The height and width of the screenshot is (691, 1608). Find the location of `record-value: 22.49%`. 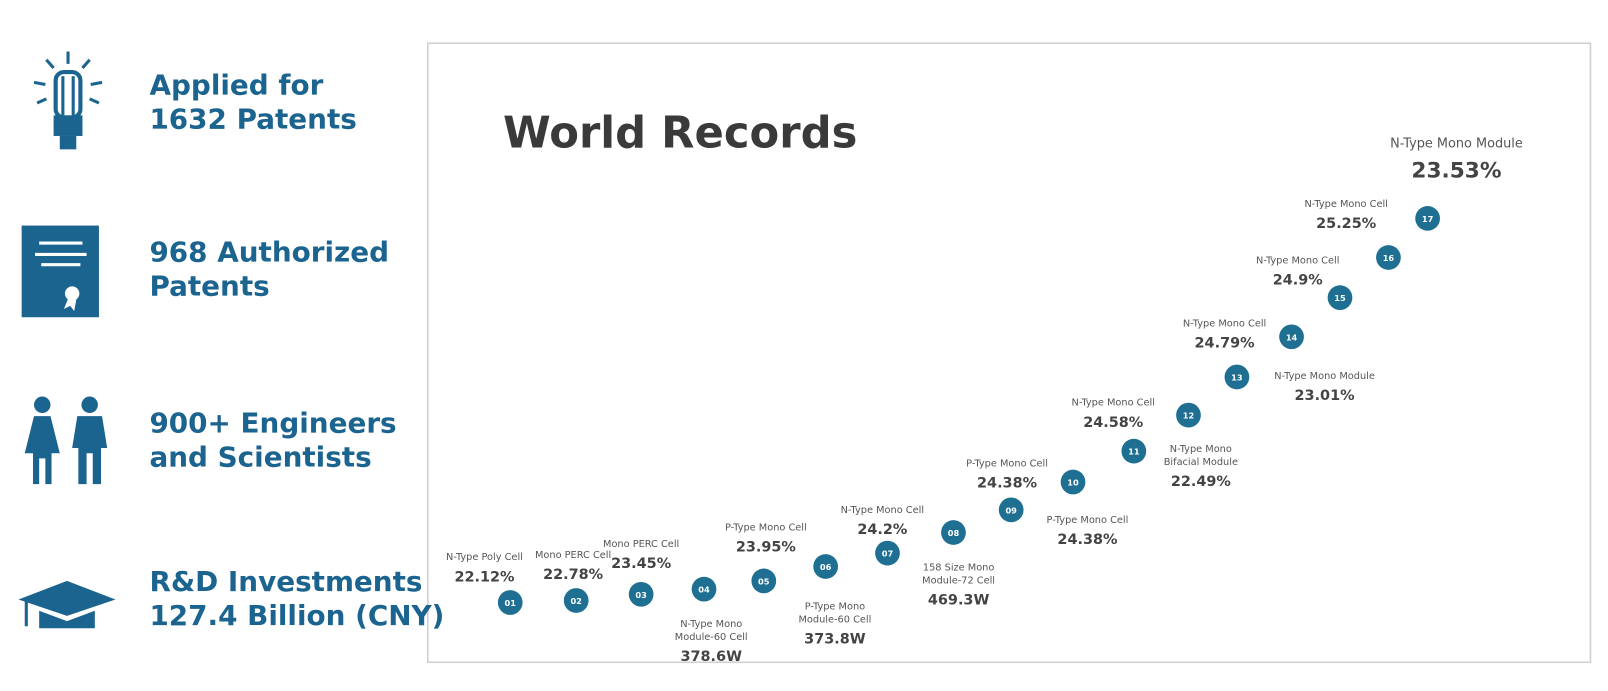

record-value: 22.49% is located at coordinates (1201, 482).